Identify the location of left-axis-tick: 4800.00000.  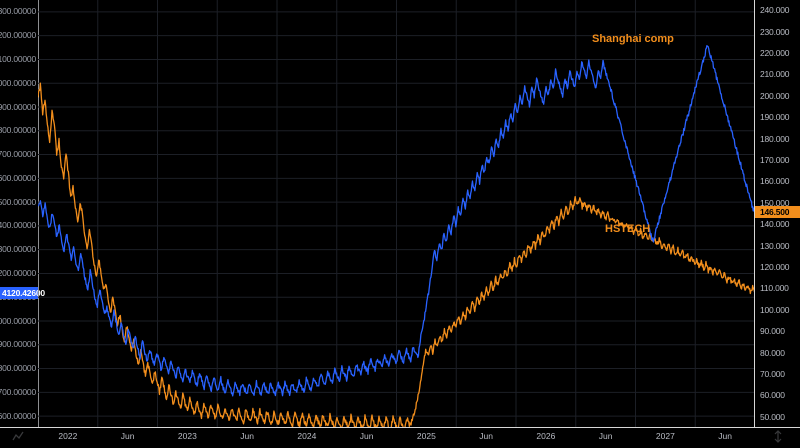
(18, 130).